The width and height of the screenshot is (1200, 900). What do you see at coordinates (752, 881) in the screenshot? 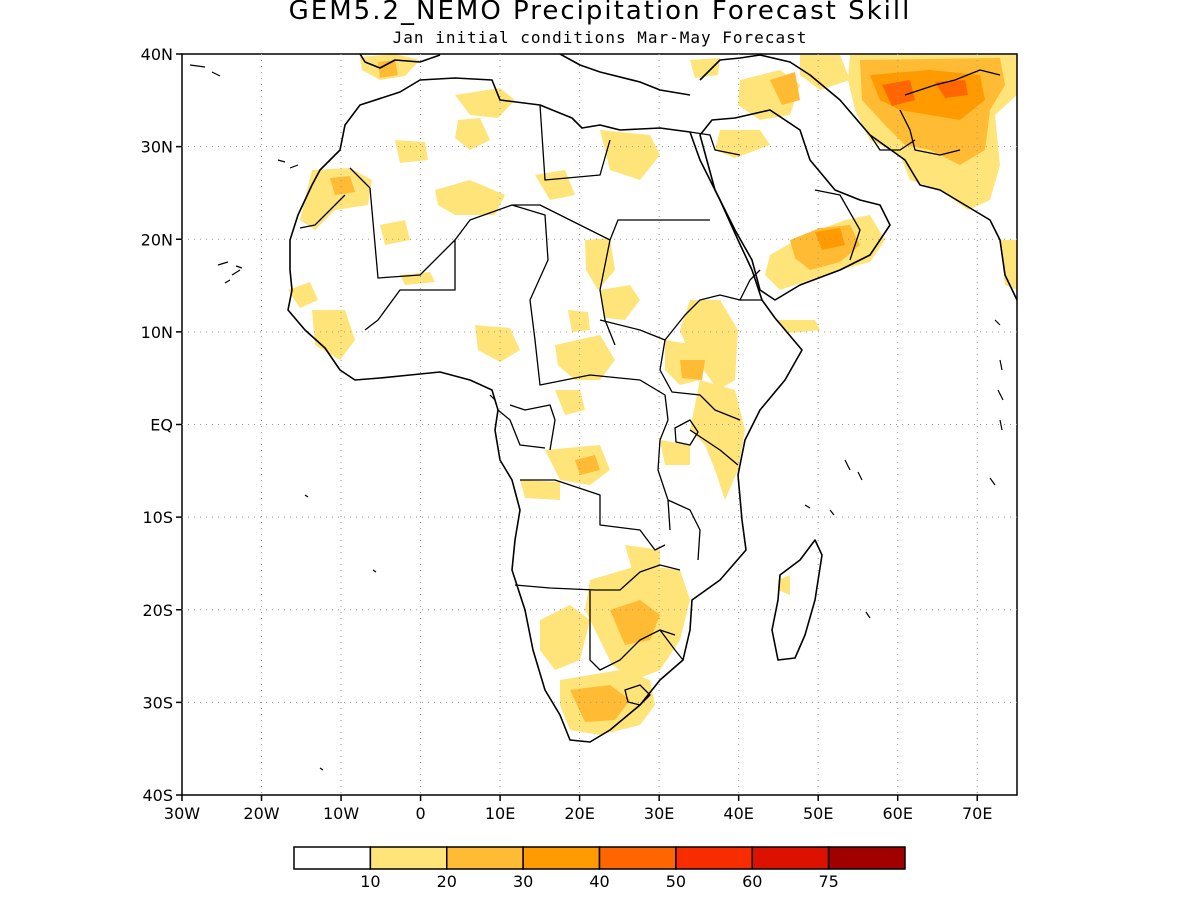
I see `colorbar-label: 60` at bounding box center [752, 881].